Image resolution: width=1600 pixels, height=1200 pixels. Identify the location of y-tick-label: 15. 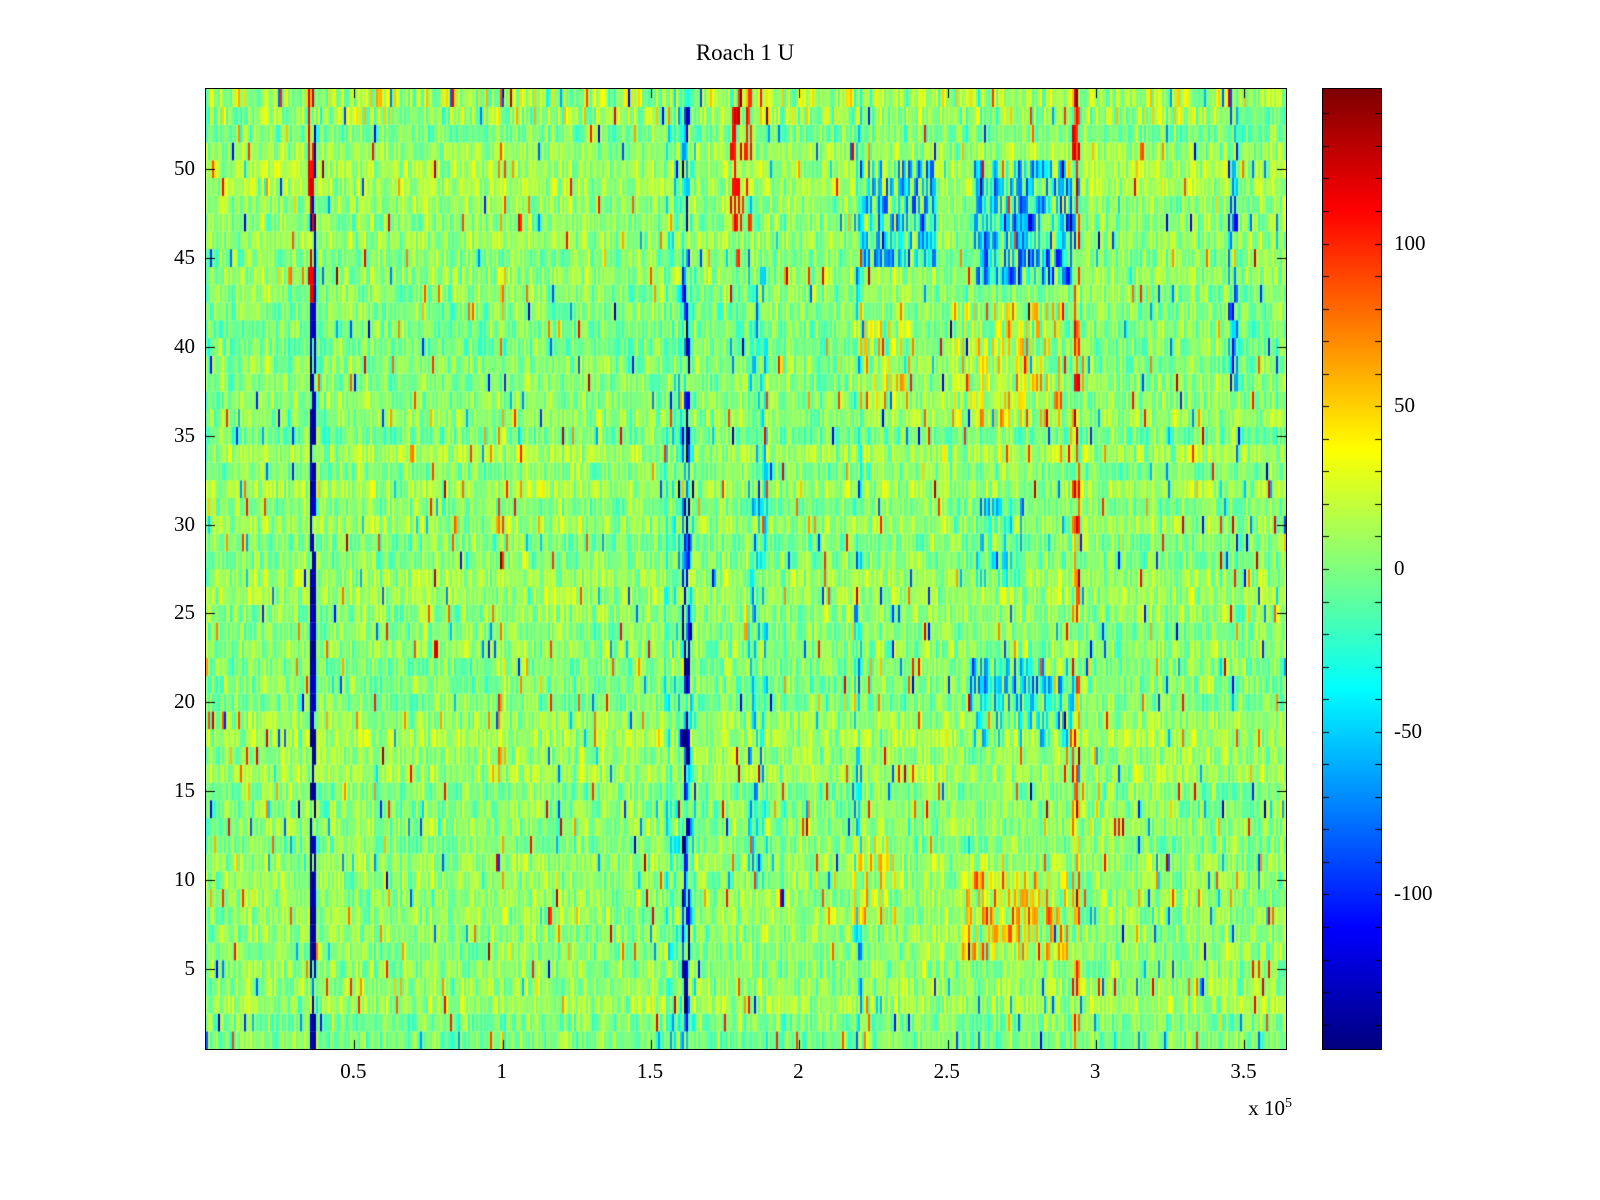
(184, 790).